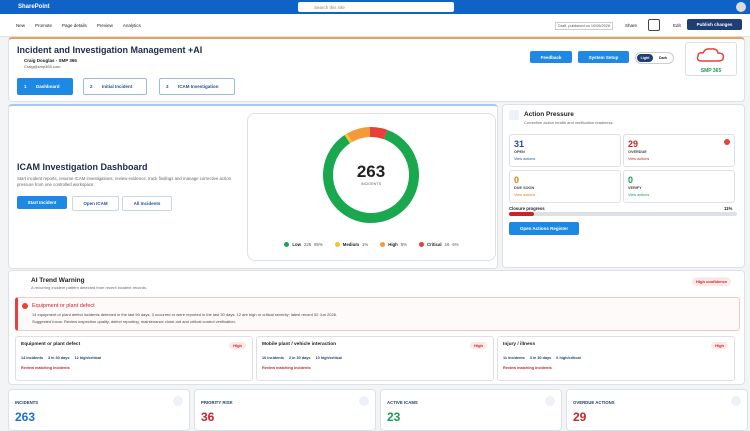 The width and height of the screenshot is (750, 431). I want to click on logo: SMP 365, so click(711, 59).